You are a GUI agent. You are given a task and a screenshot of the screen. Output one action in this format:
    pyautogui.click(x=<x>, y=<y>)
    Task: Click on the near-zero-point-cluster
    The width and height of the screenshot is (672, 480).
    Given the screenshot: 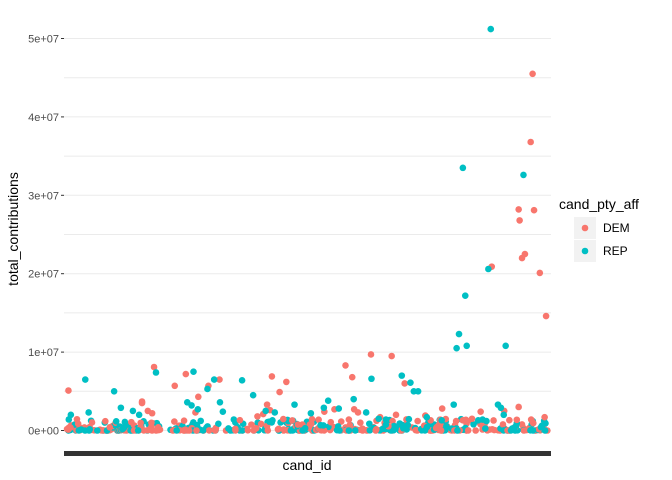 What is the action you would take?
    pyautogui.click(x=307, y=424)
    